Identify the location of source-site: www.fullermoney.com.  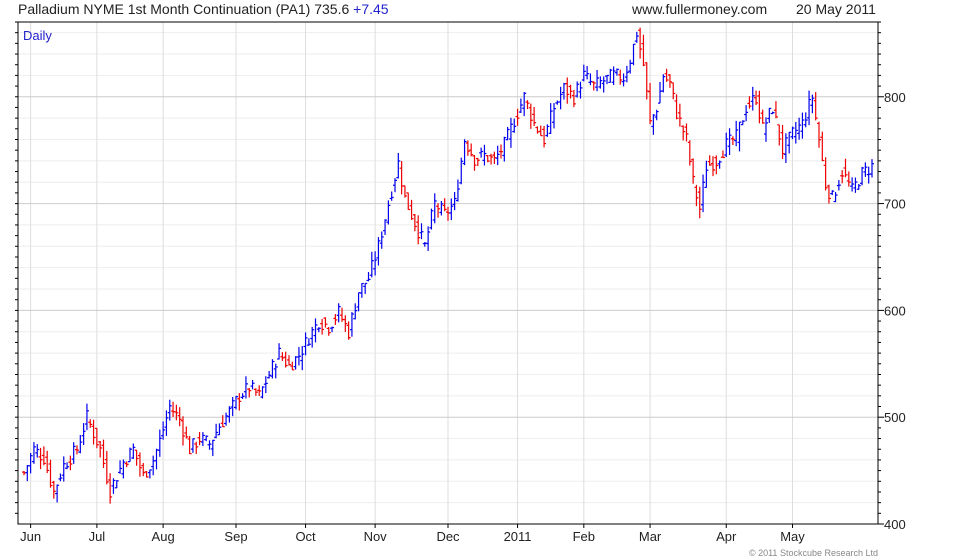
(700, 9).